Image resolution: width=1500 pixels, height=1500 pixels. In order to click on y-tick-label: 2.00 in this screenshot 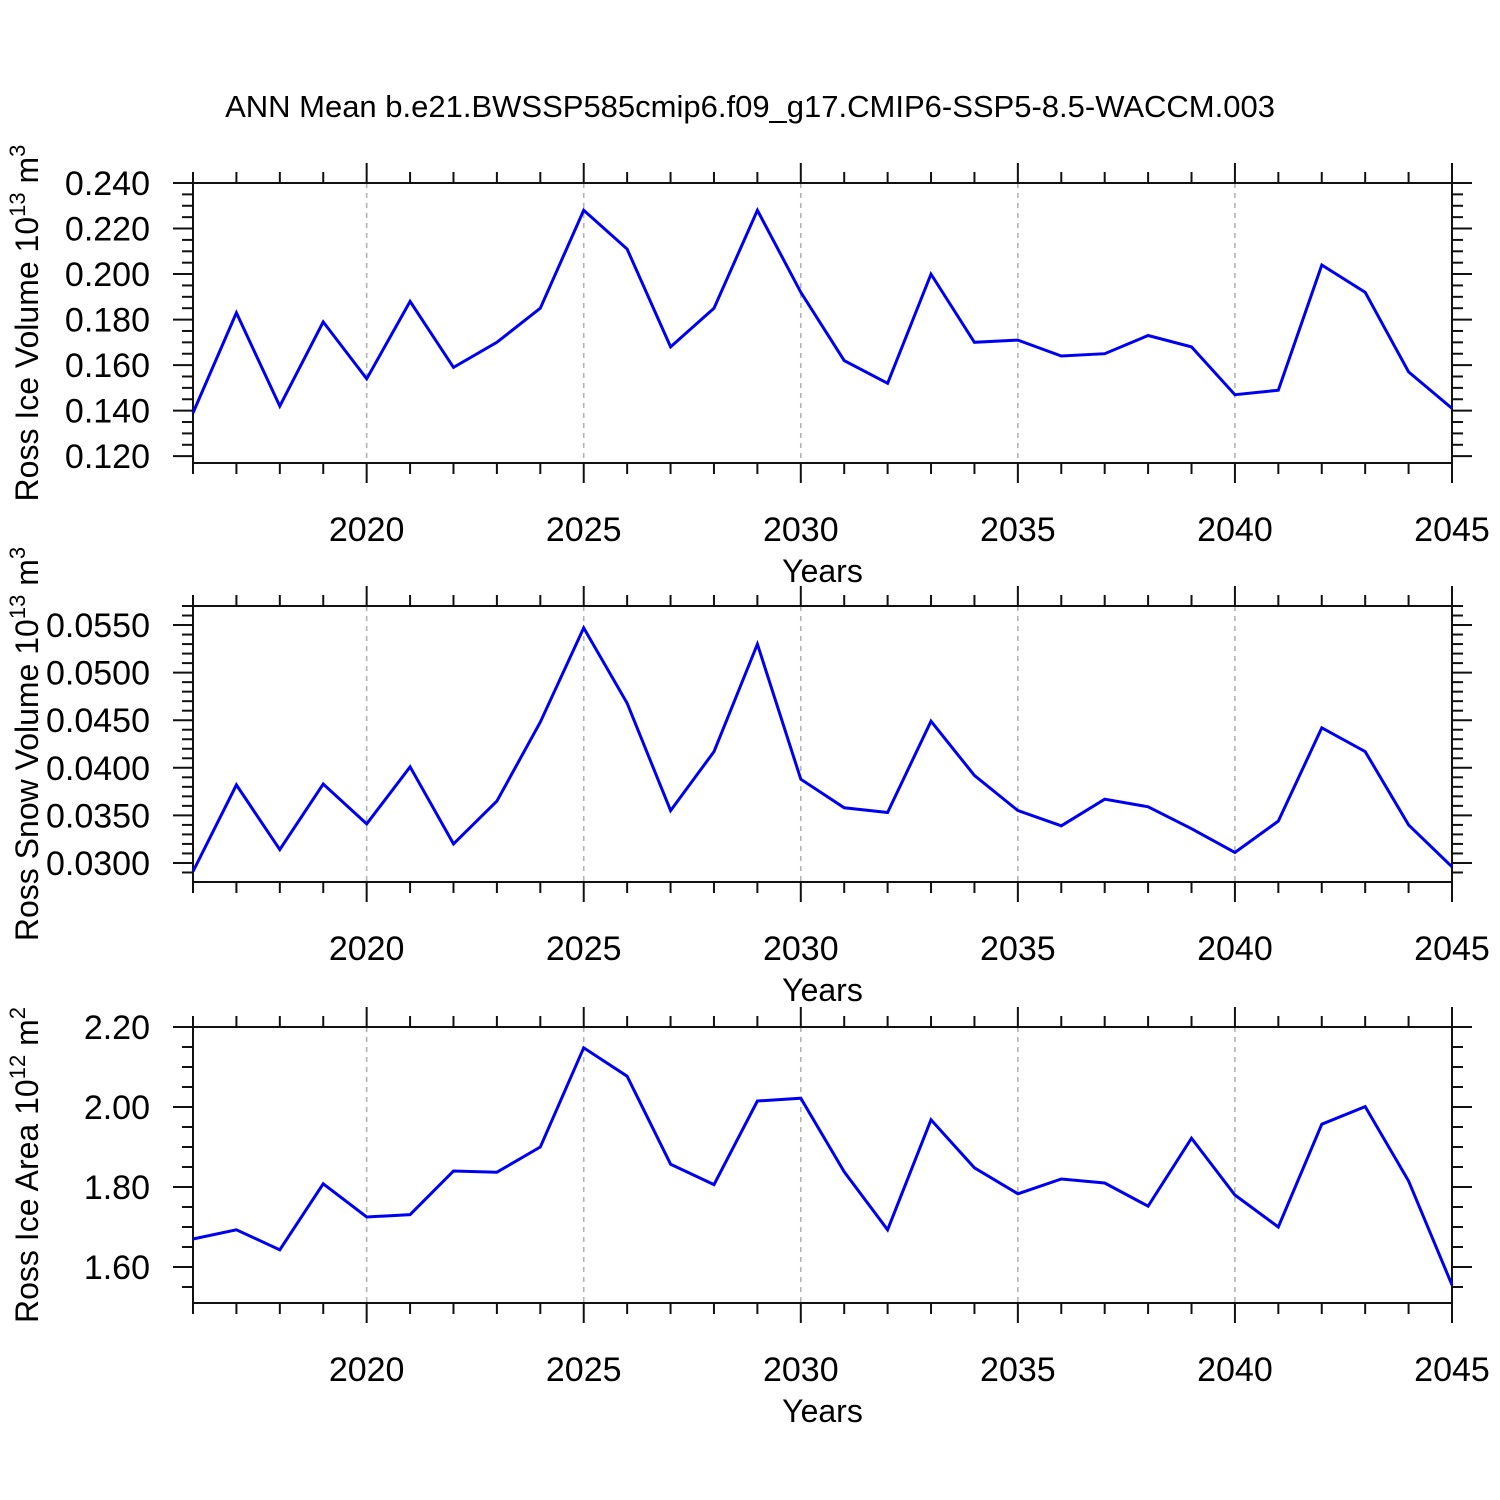, I will do `click(117, 1108)`.